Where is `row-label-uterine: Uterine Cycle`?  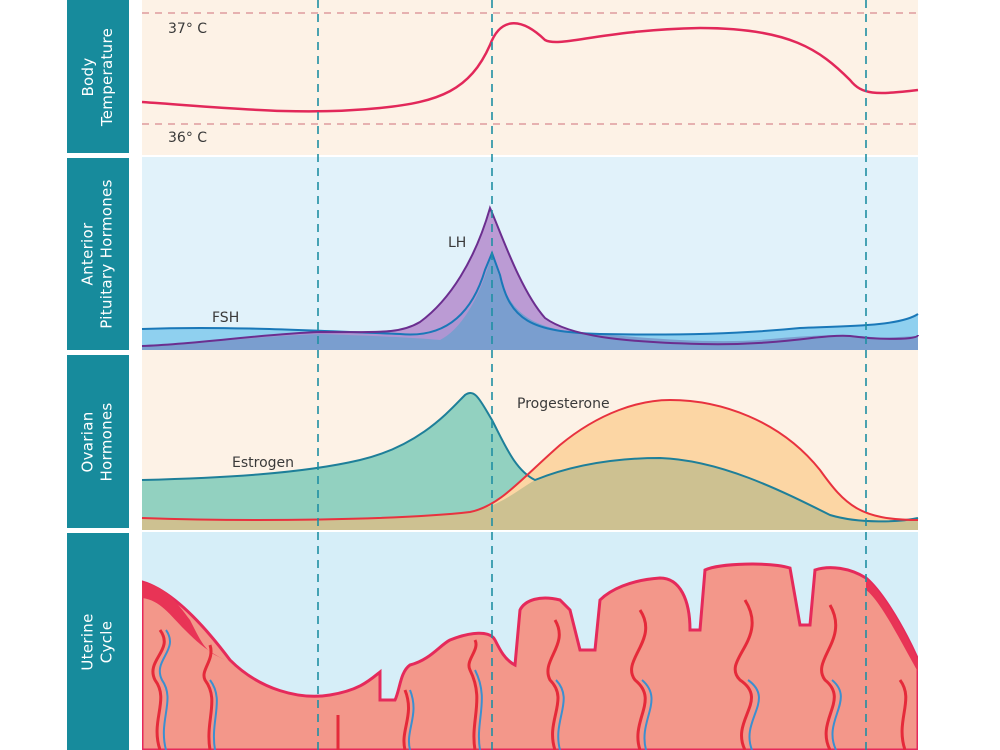 row-label-uterine: Uterine Cycle is located at coordinates (98, 641).